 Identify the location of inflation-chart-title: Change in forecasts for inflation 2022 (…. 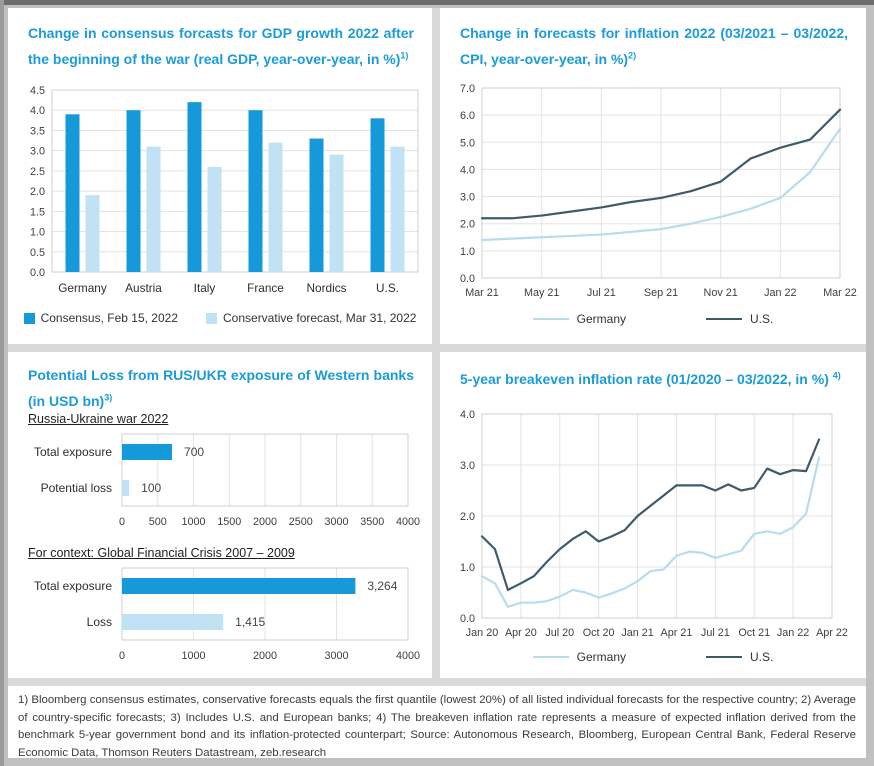
(654, 46).